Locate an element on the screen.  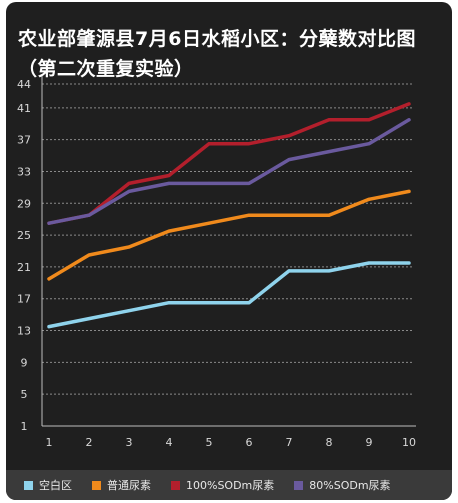
y-tick-label: 29 is located at coordinates (24, 203).